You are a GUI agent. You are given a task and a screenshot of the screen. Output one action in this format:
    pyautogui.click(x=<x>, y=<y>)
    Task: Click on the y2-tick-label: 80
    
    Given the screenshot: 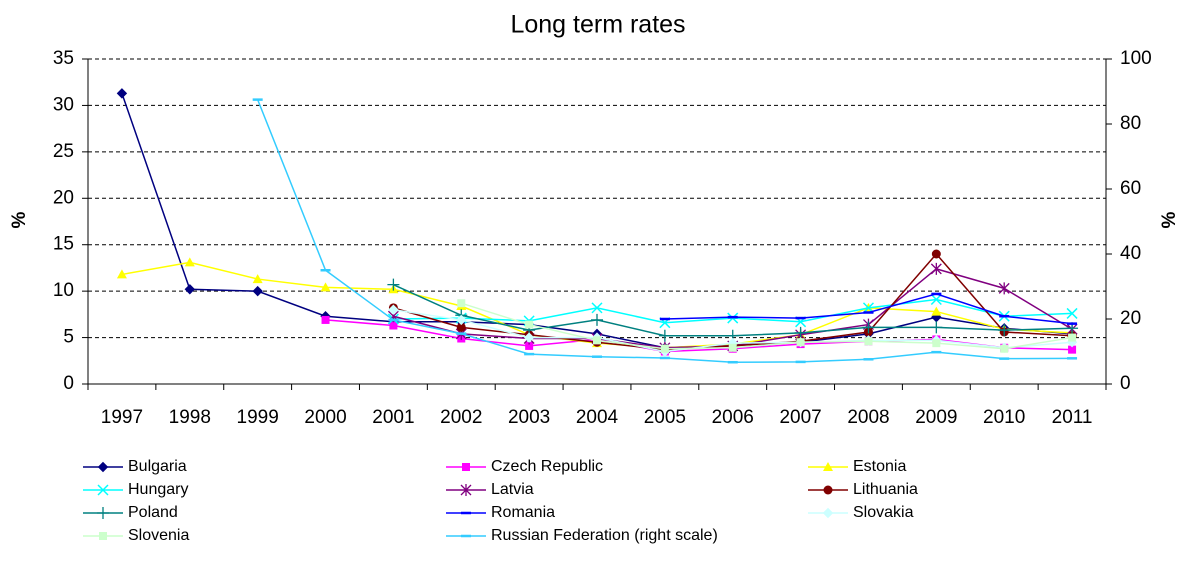 What is the action you would take?
    pyautogui.click(x=1130, y=123)
    